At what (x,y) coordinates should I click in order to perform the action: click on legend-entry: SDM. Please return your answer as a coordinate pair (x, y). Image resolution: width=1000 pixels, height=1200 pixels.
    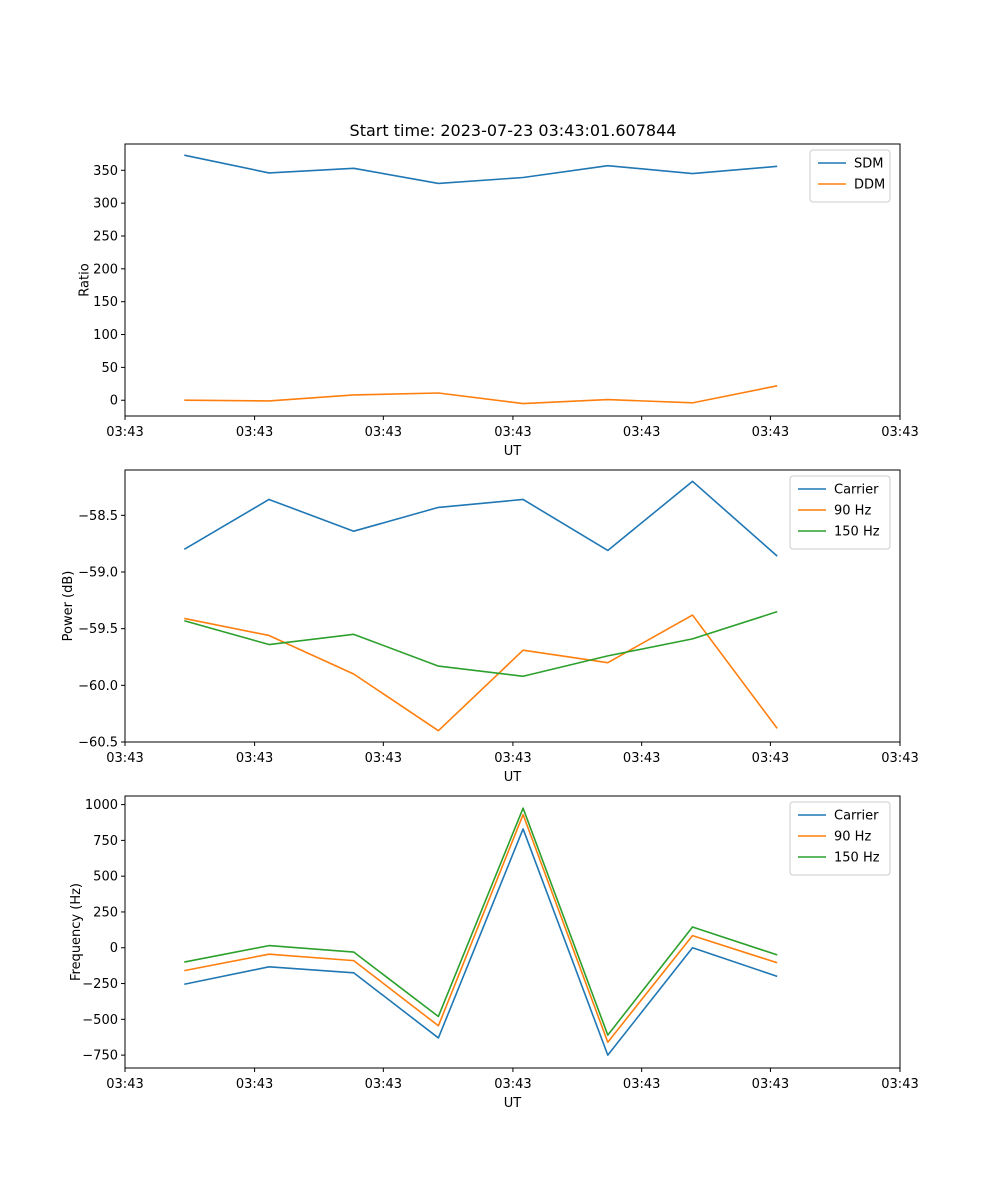
    Looking at the image, I should click on (868, 164).